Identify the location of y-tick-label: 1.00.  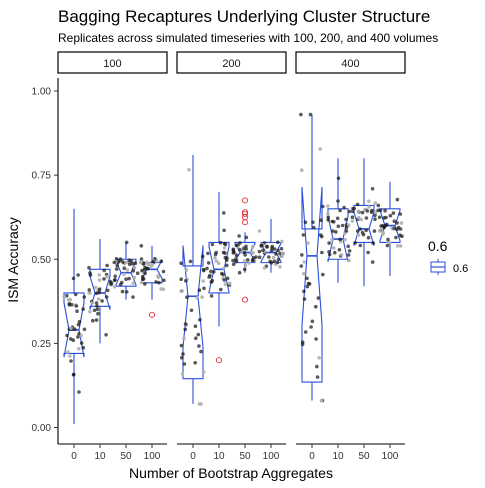
(42, 92).